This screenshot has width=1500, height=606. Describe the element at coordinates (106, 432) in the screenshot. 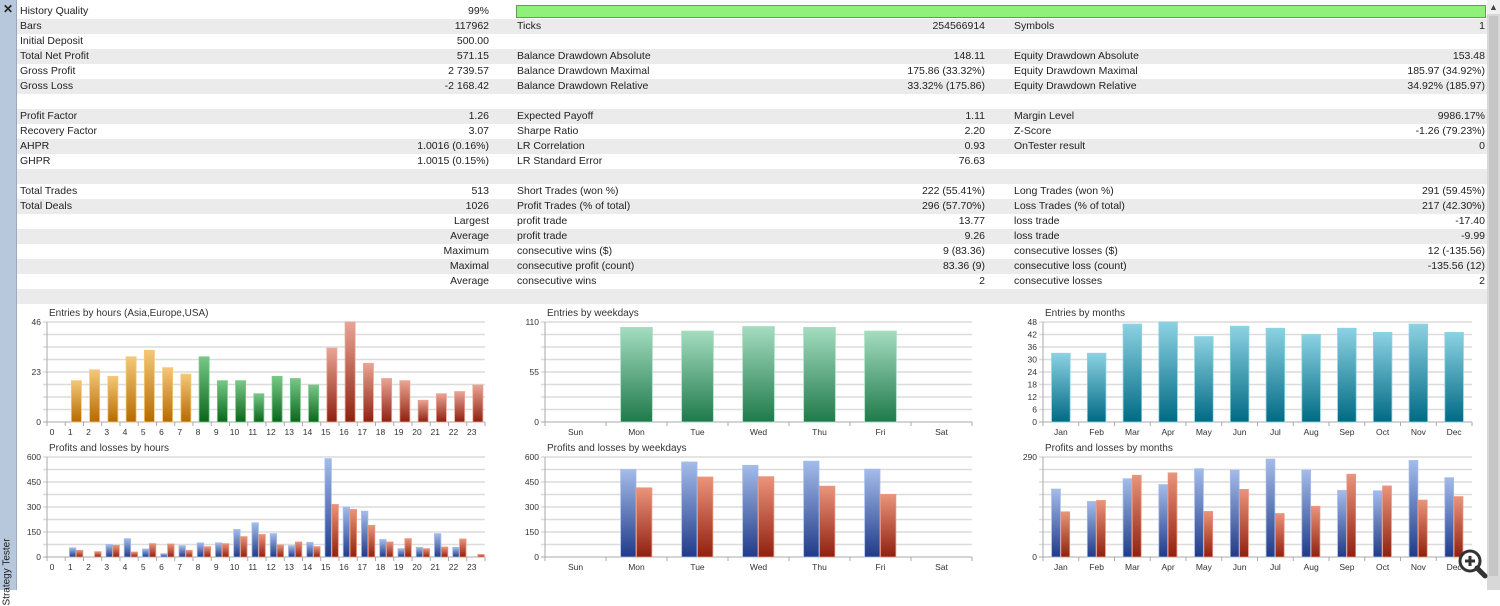

I see `x-tick-label: 3` at that location.